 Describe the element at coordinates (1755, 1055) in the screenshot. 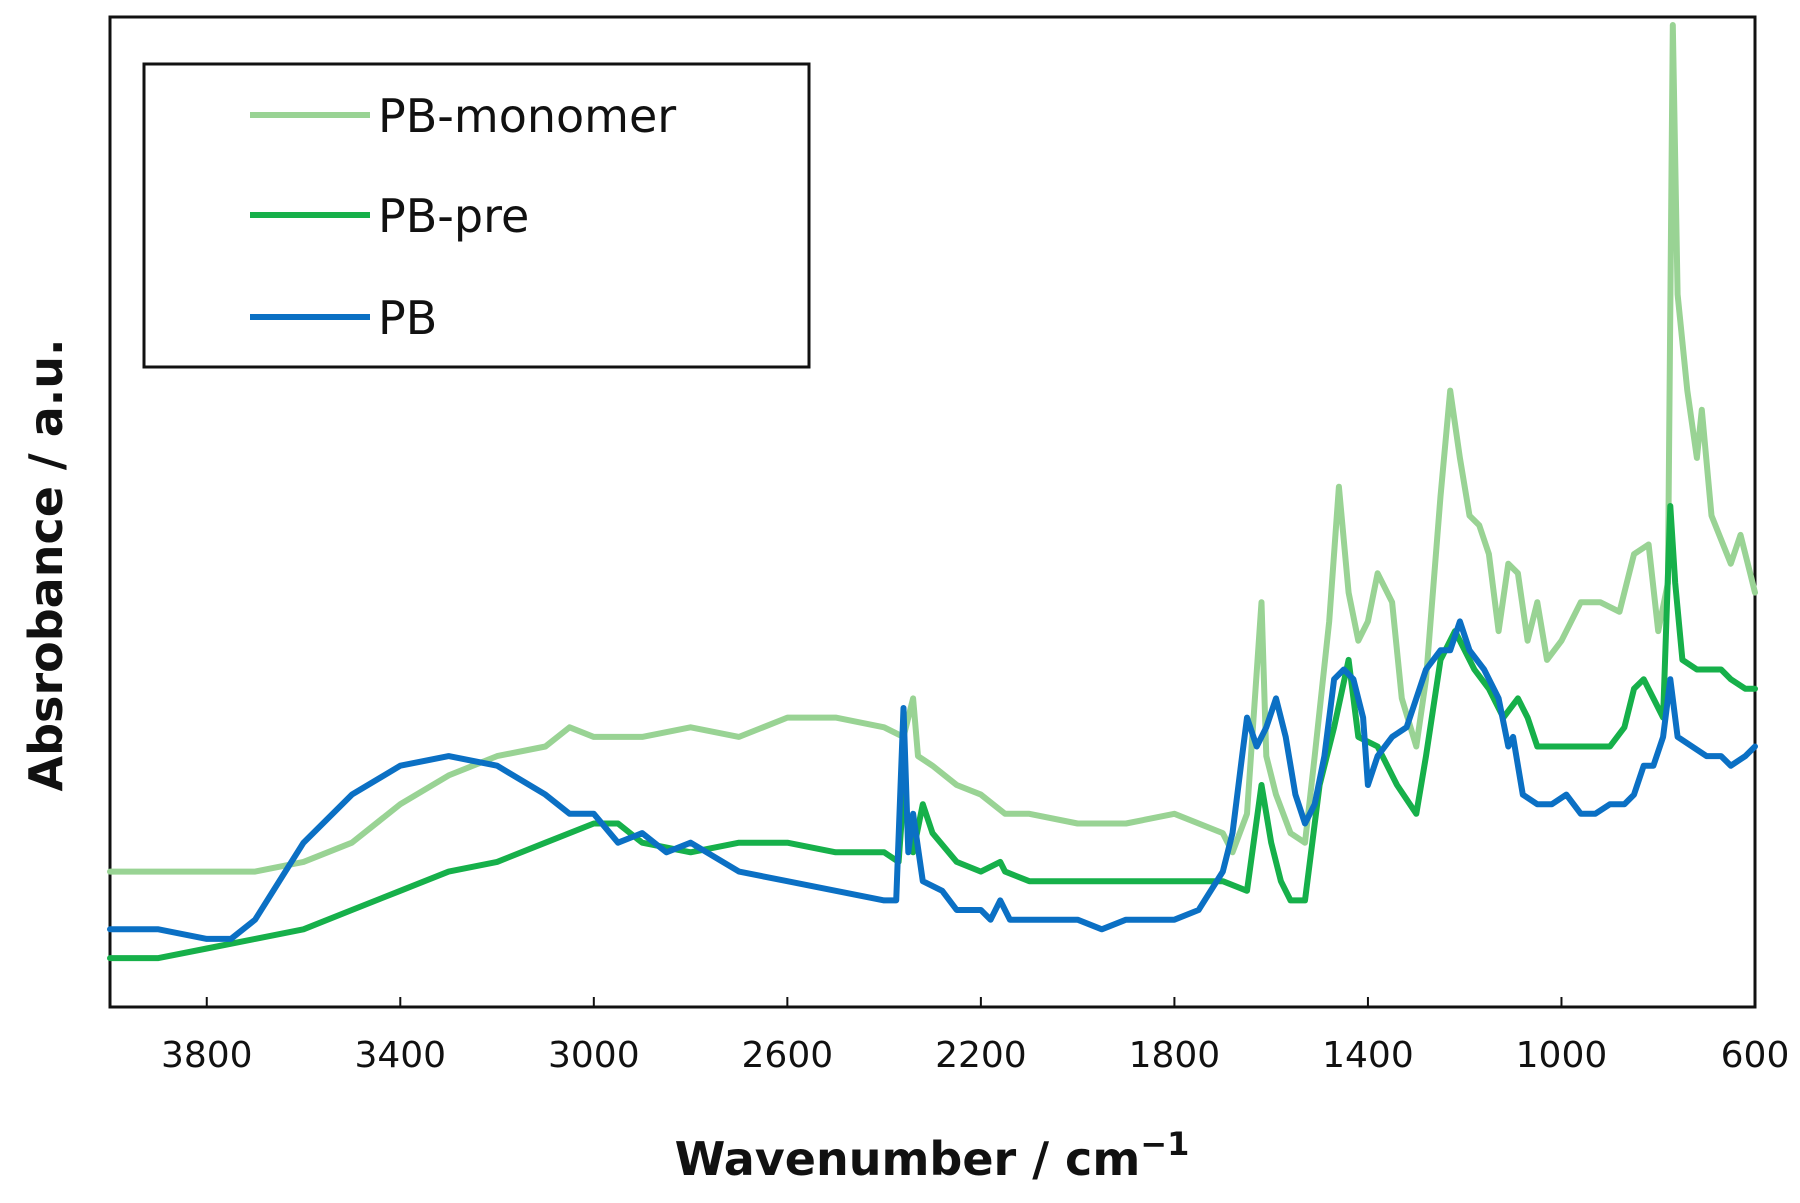

I see `x-tick-label-600: 600` at that location.